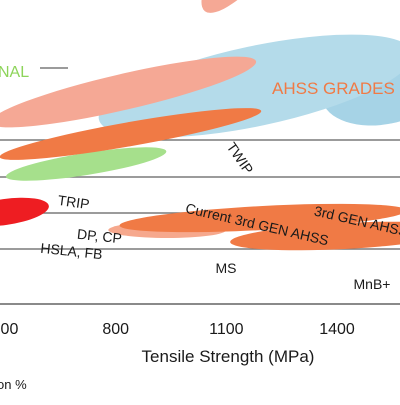 This screenshot has width=400, height=405. I want to click on x-tick-label: 800, so click(115, 329).